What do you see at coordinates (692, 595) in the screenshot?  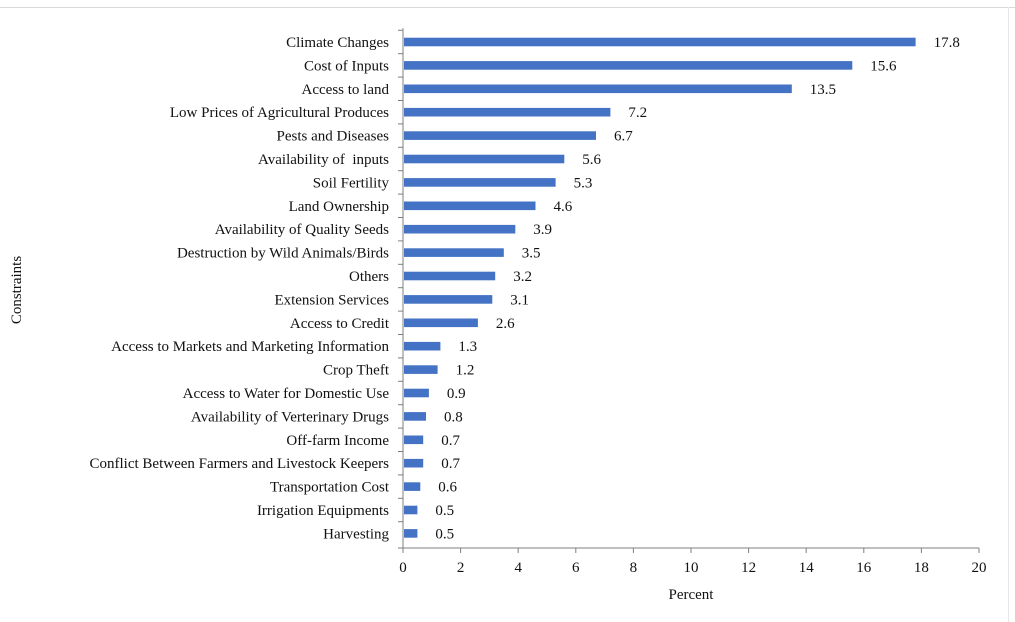 I see `x-axis-title: Percent` at bounding box center [692, 595].